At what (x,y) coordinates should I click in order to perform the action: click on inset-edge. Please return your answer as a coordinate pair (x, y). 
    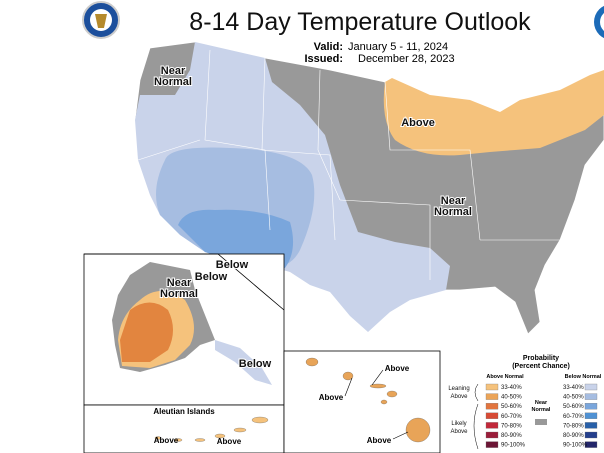
    Looking at the image, I should click on (184, 282).